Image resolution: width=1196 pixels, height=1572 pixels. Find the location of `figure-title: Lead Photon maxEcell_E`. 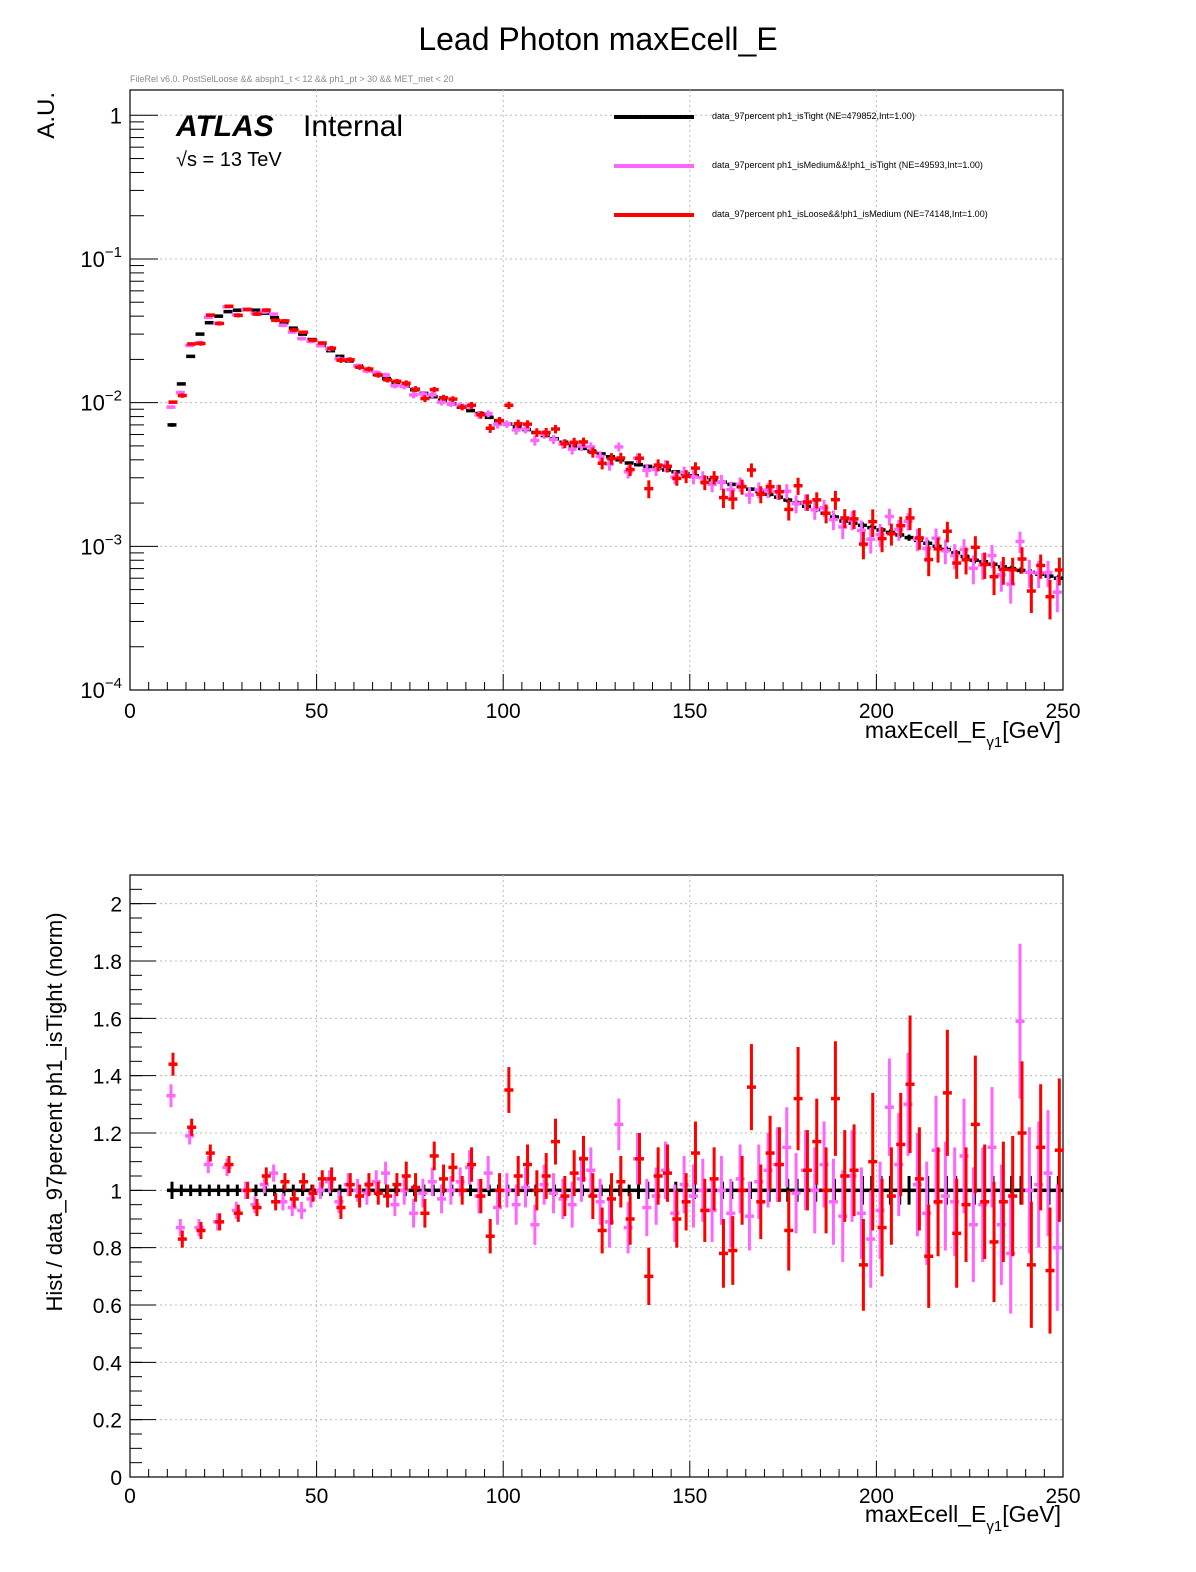

figure-title: Lead Photon maxEcell_E is located at coordinates (597, 39).